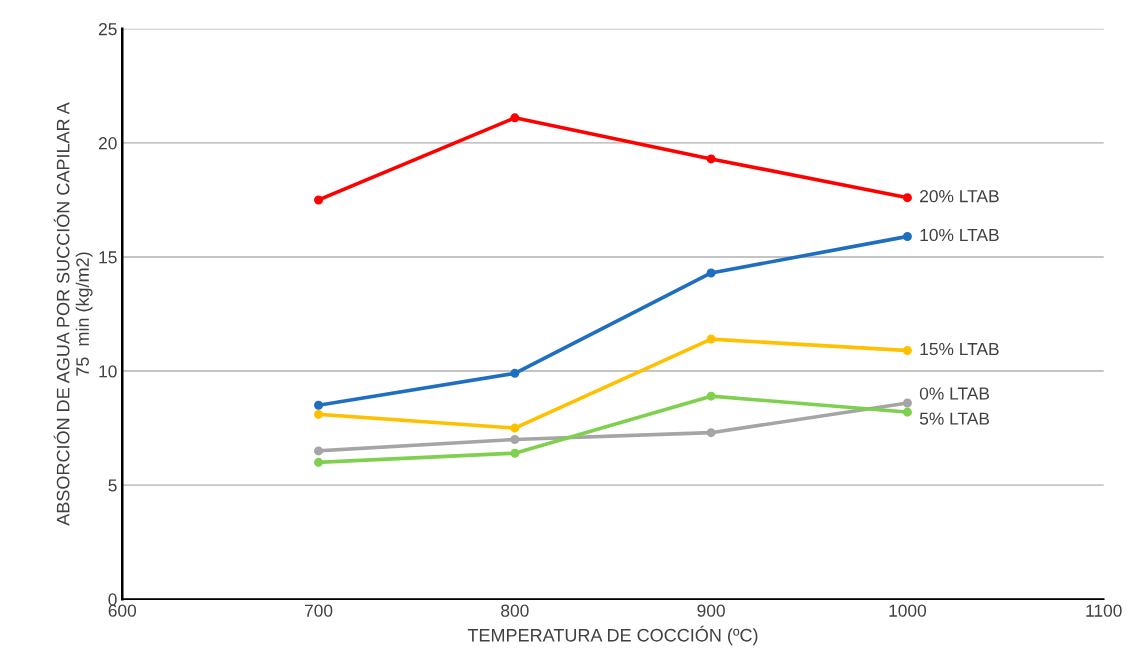  I want to click on x-tick-label: 900, so click(711, 610).